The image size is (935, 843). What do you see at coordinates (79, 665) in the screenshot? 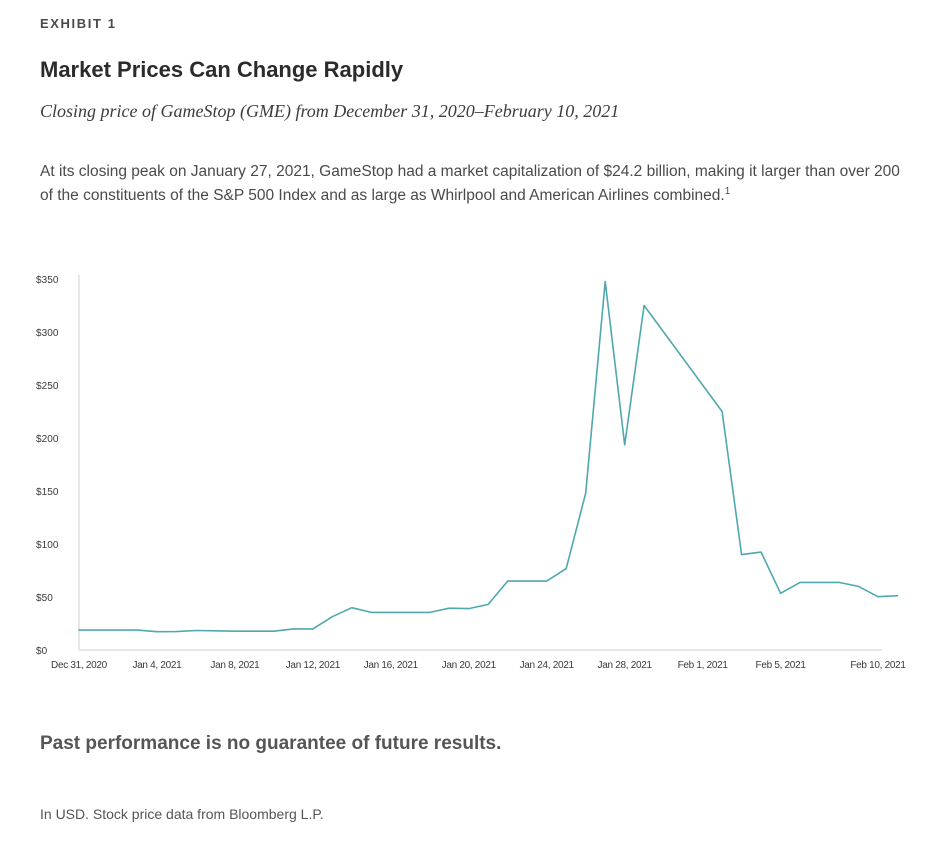
I see `x-tick-label: Dec 31, 2020` at bounding box center [79, 665].